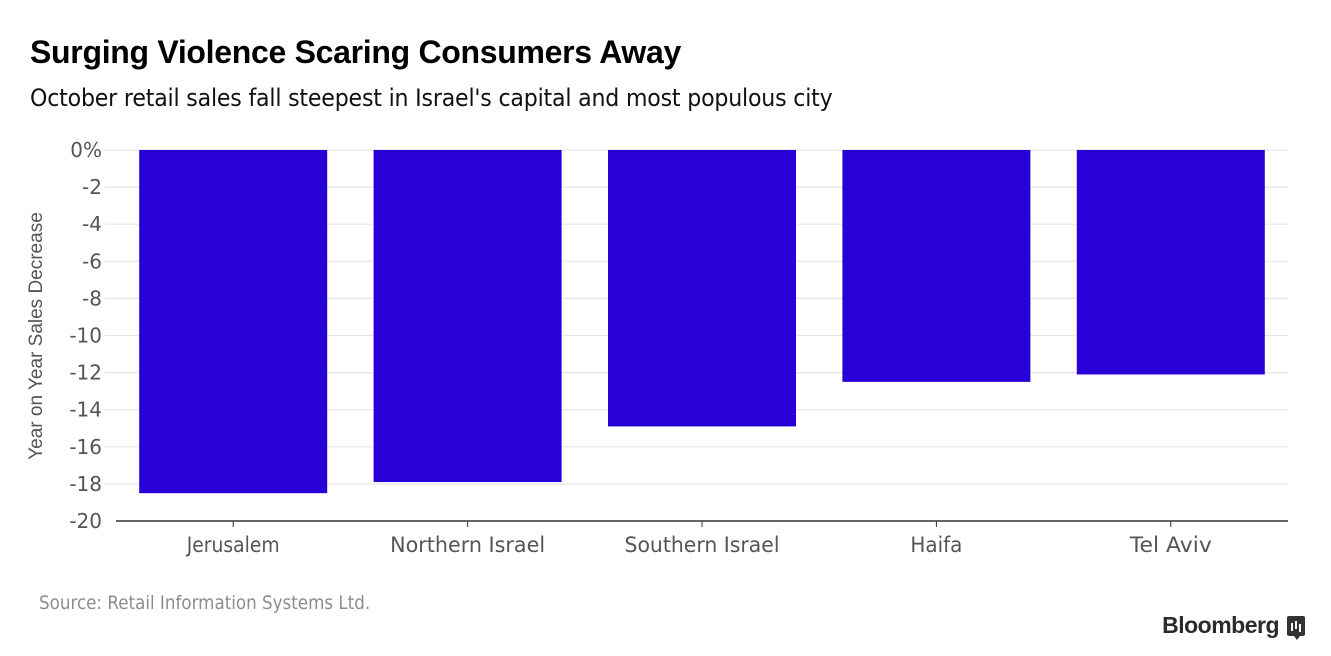 Image resolution: width=1331 pixels, height=656 pixels. I want to click on source-note: Source: Retail Information Systems Ltd., so click(205, 603).